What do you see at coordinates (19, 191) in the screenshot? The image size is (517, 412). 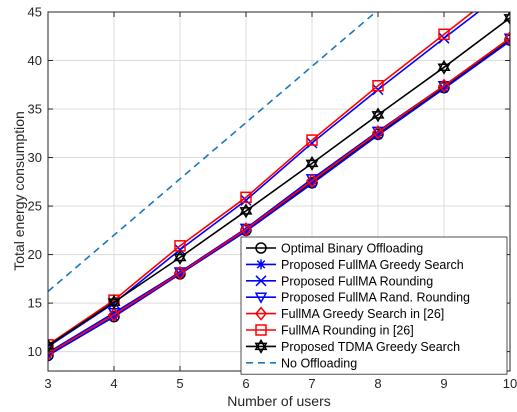 I see `y-axis-label: Total energy consumption` at bounding box center [19, 191].